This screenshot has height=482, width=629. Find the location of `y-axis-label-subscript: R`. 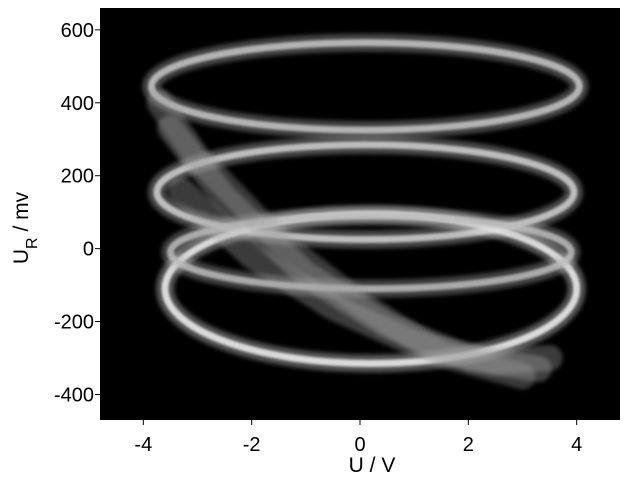

y-axis-label-subscript: R is located at coordinates (32, 243).